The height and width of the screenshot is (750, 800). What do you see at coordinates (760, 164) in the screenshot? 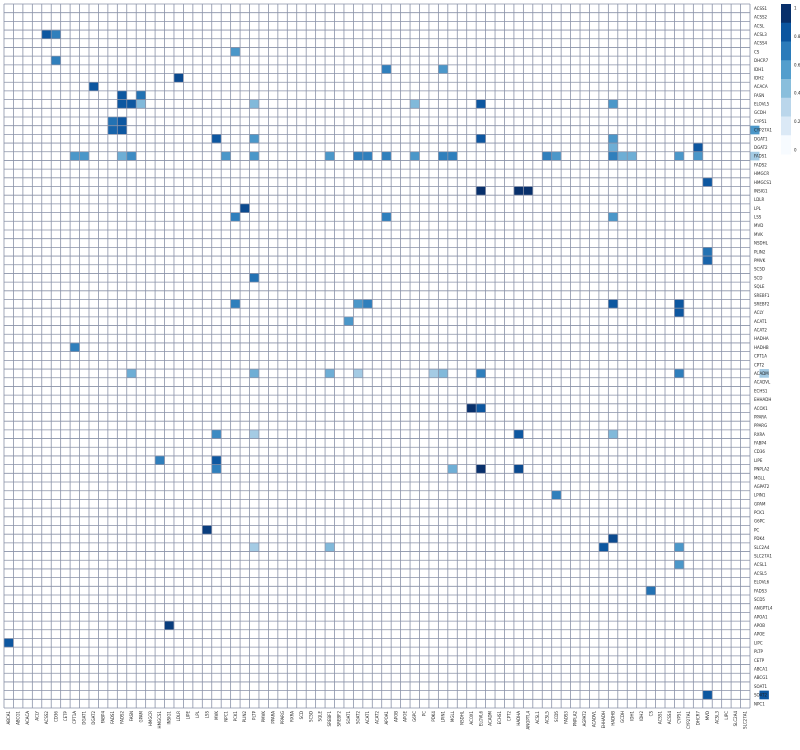
I see `row-label: FADS2` at bounding box center [760, 164].